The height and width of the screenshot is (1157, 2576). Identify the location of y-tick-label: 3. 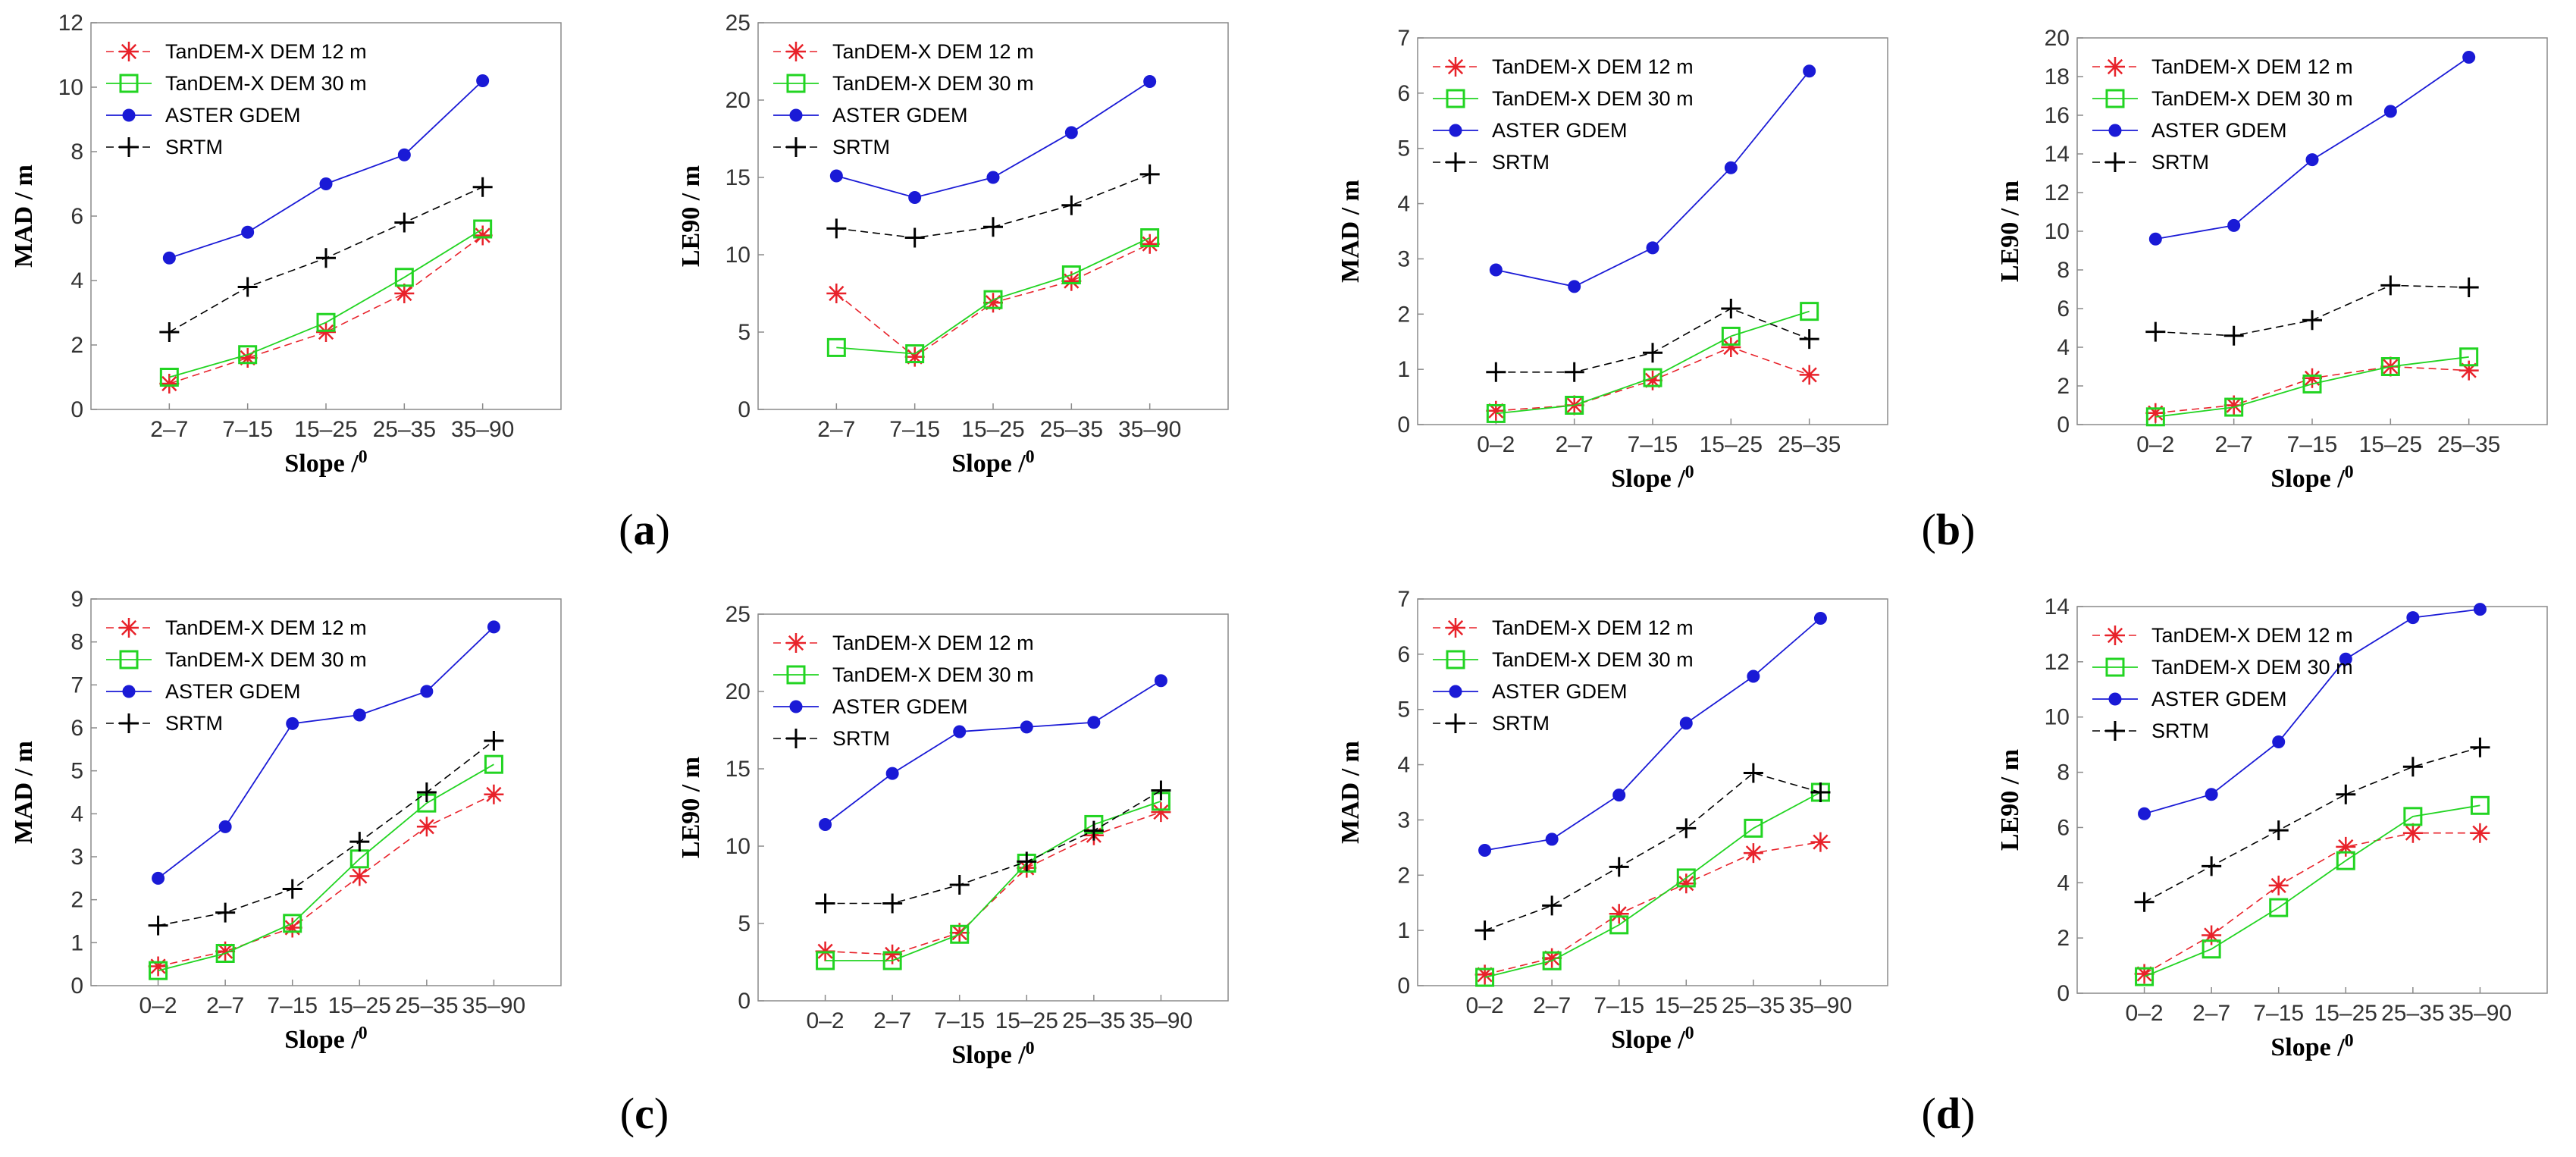
(1403, 258).